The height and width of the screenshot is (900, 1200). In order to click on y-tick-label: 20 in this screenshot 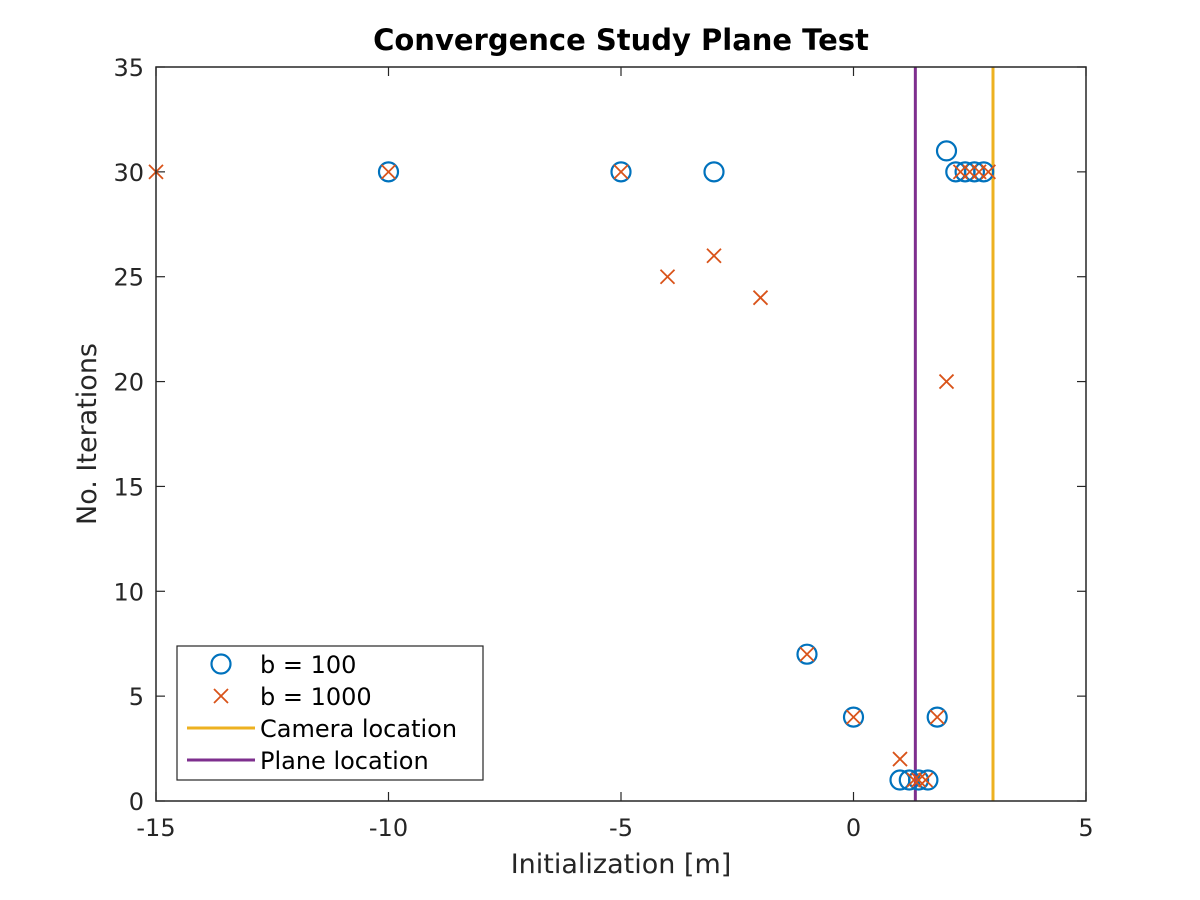, I will do `click(128, 383)`.